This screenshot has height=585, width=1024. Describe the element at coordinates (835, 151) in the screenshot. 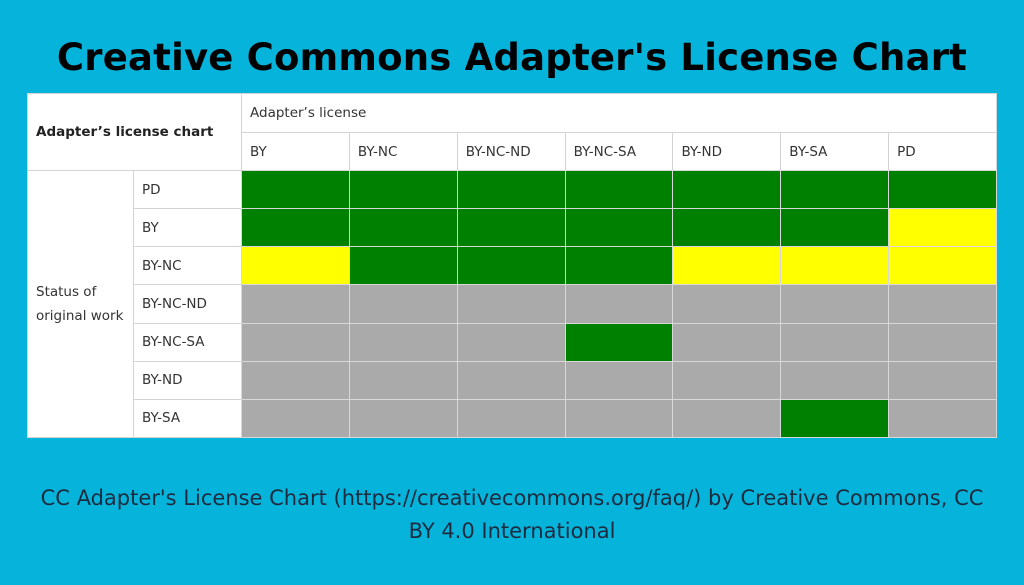

I see `column-header: BY-SA` at that location.